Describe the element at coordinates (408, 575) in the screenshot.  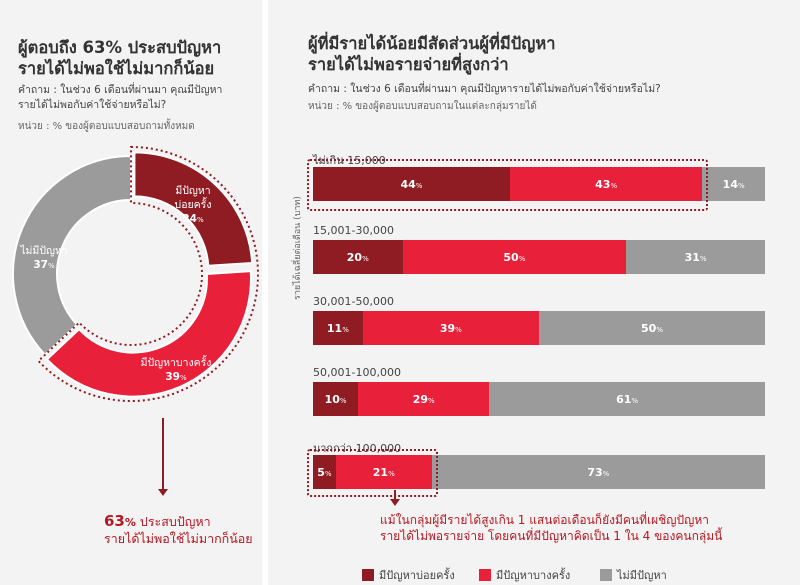
I see `legend-item-frequent: มีปัญหาบ่อยครั้ง` at that location.